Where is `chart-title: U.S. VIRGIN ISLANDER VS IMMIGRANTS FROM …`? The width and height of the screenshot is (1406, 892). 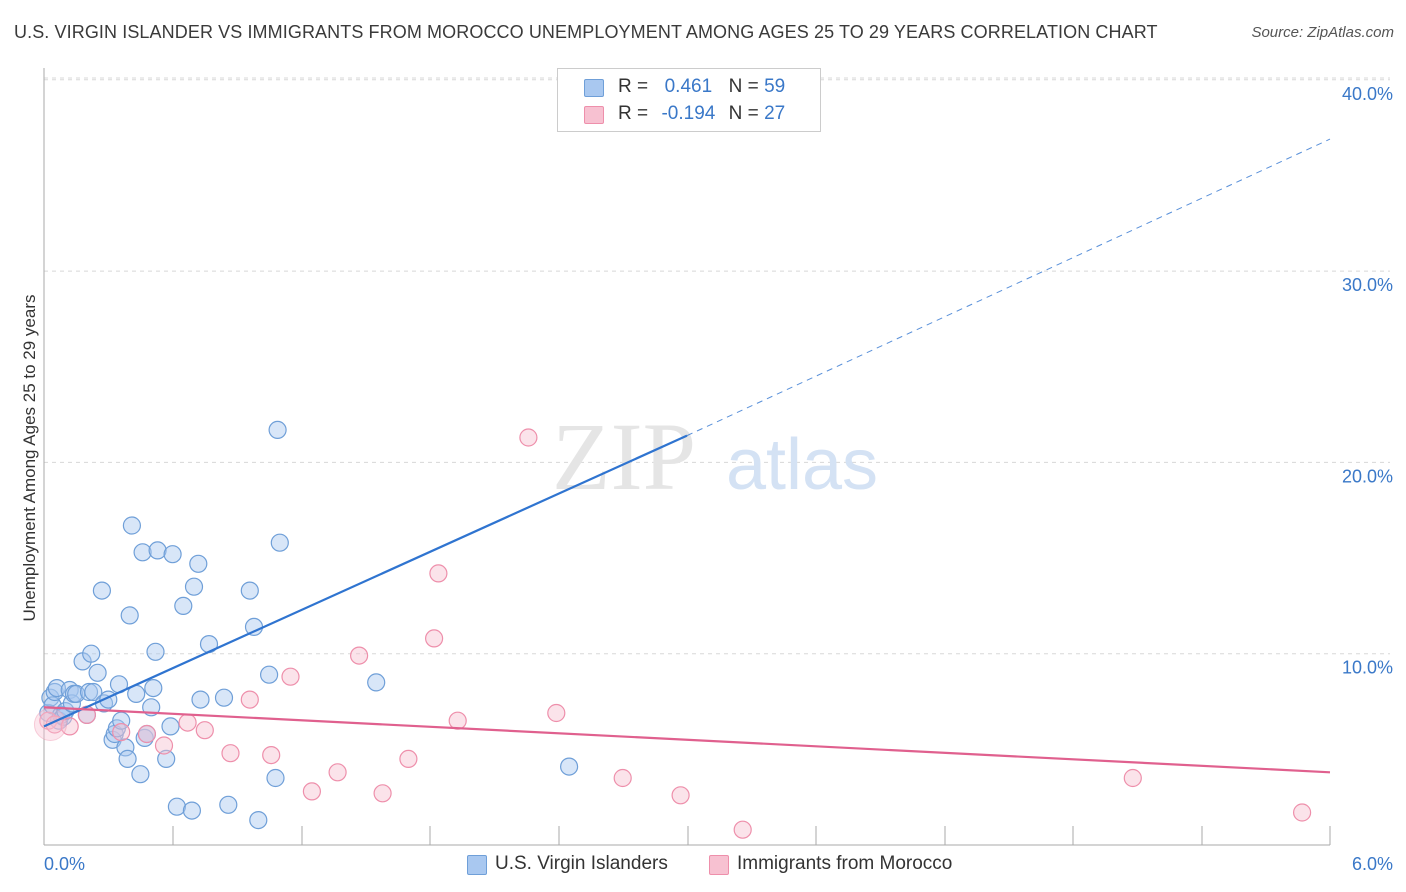
chart-title: U.S. VIRGIN ISLANDER VS IMMIGRANTS FROM … is located at coordinates (586, 32).